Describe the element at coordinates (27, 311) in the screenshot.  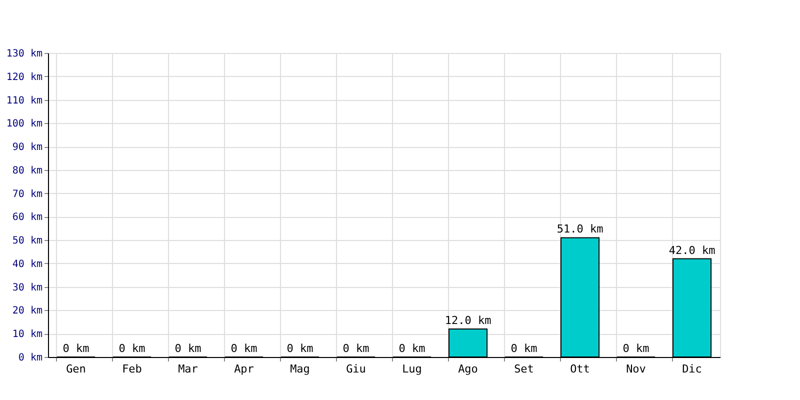
I see `y-tick-label: 20 km` at that location.